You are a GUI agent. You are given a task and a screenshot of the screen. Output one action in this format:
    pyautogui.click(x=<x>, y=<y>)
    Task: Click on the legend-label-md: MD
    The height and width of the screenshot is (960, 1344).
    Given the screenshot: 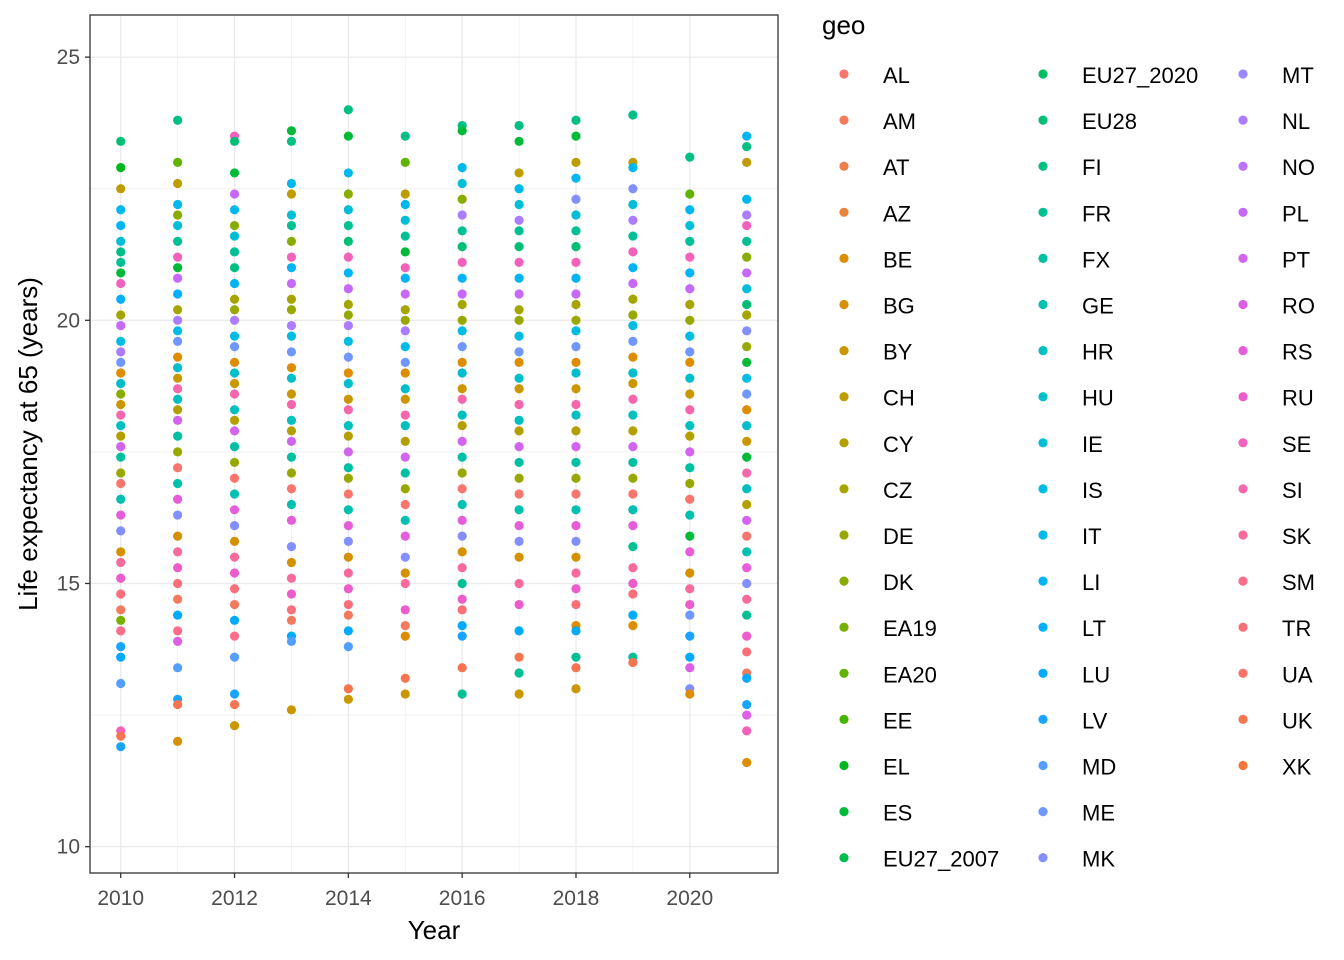 What is the action you would take?
    pyautogui.click(x=1099, y=767)
    